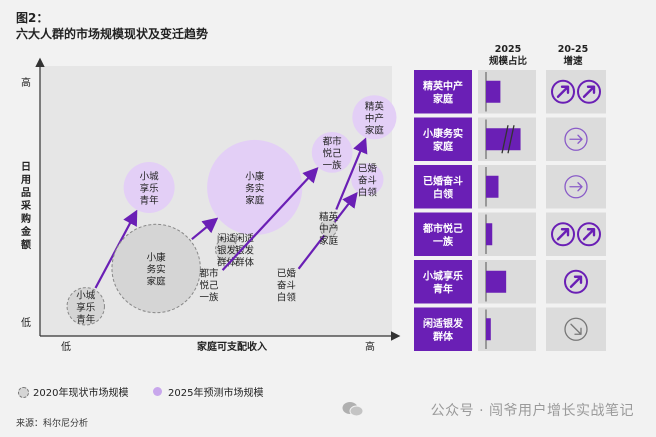  I want to click on y-tick-high: 高, so click(26, 82).